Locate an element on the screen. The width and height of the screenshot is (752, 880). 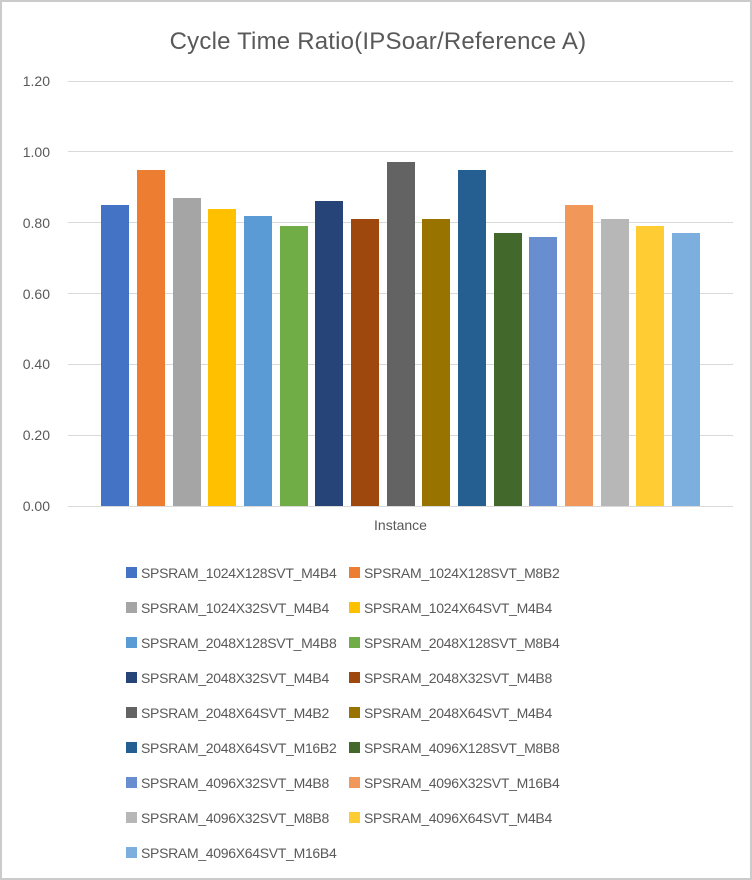
legend-item-label: SPSRAM_1024X64SVT_M4B4 is located at coordinates (458, 607).